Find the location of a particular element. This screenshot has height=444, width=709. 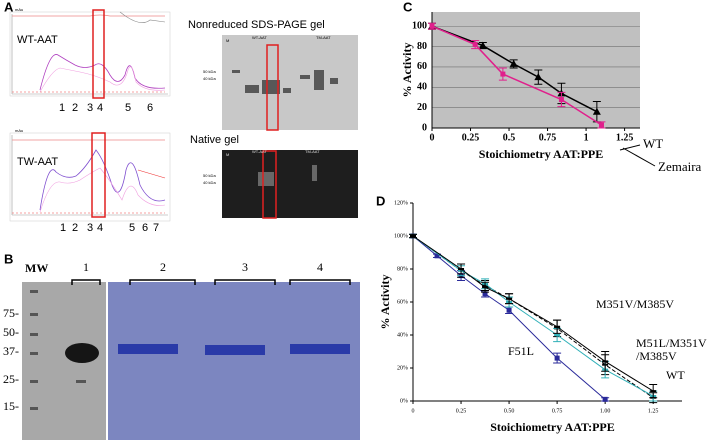

fraction-label: 1 is located at coordinates (62, 108).